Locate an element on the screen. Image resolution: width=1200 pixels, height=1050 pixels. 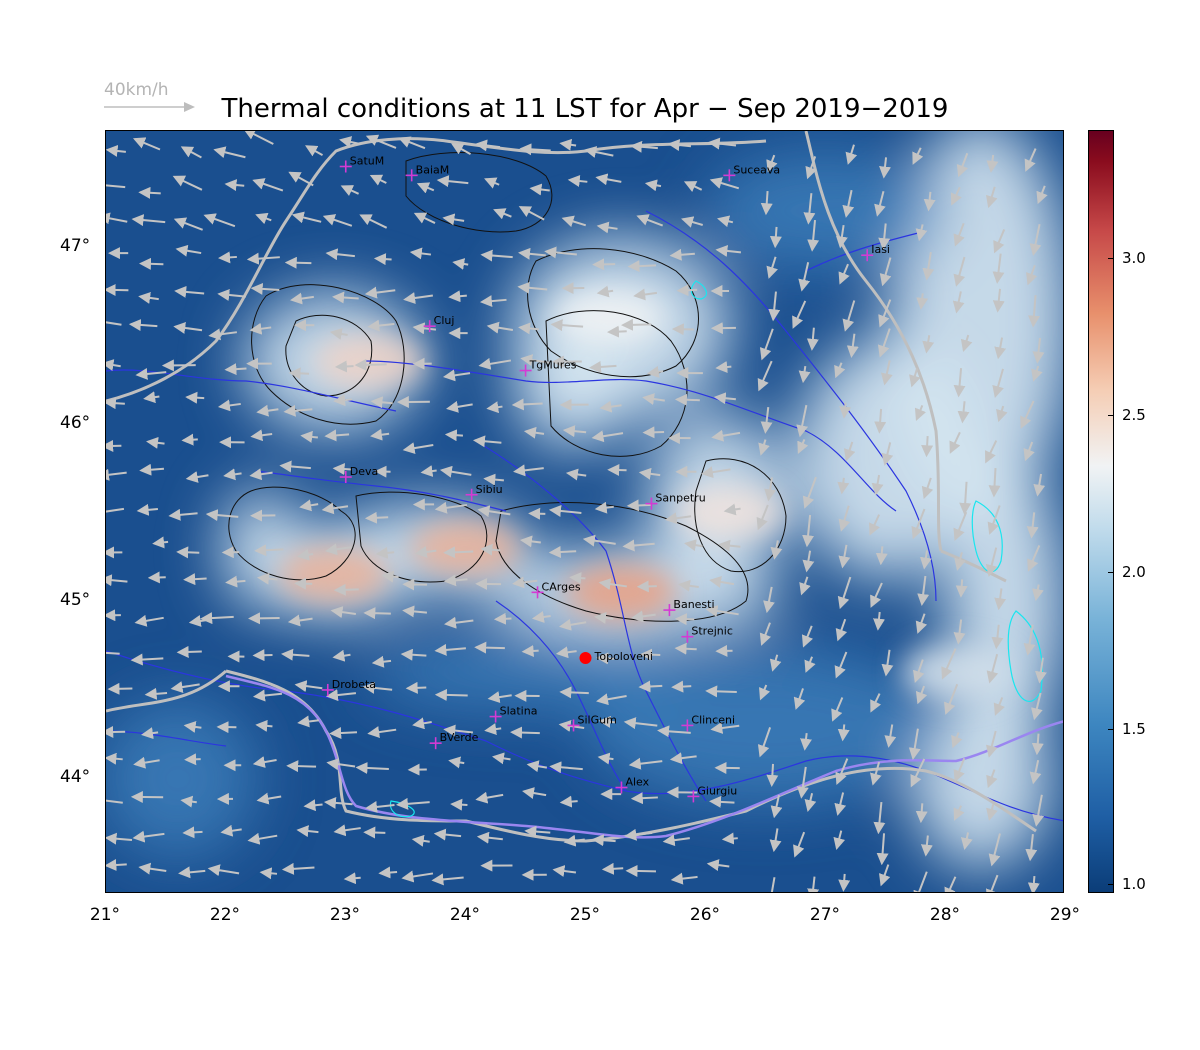
city-marker: Iasi is located at coordinates (875, 252).